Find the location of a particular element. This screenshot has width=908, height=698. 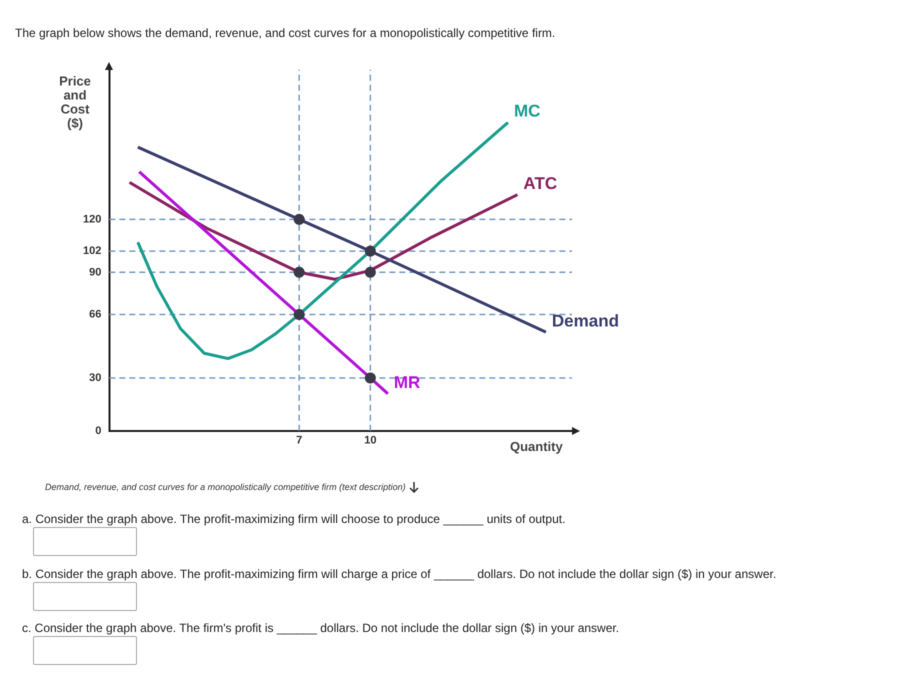

series-label: MC is located at coordinates (527, 111).